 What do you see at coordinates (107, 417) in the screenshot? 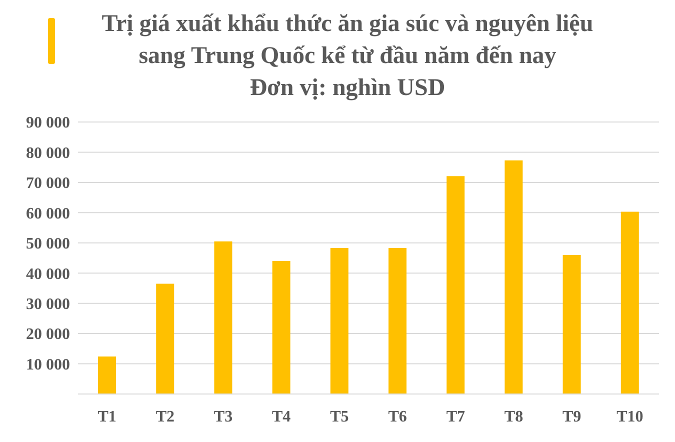
I see `x-tick-label: T1` at bounding box center [107, 417].